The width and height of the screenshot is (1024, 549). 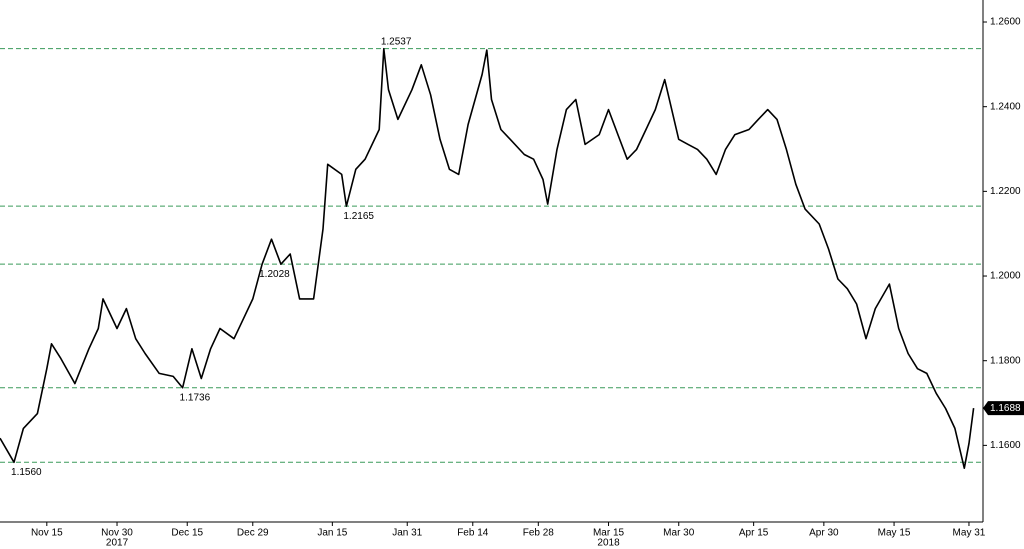 What do you see at coordinates (195, 397) in the screenshot?
I see `level-label: 1.1736` at bounding box center [195, 397].